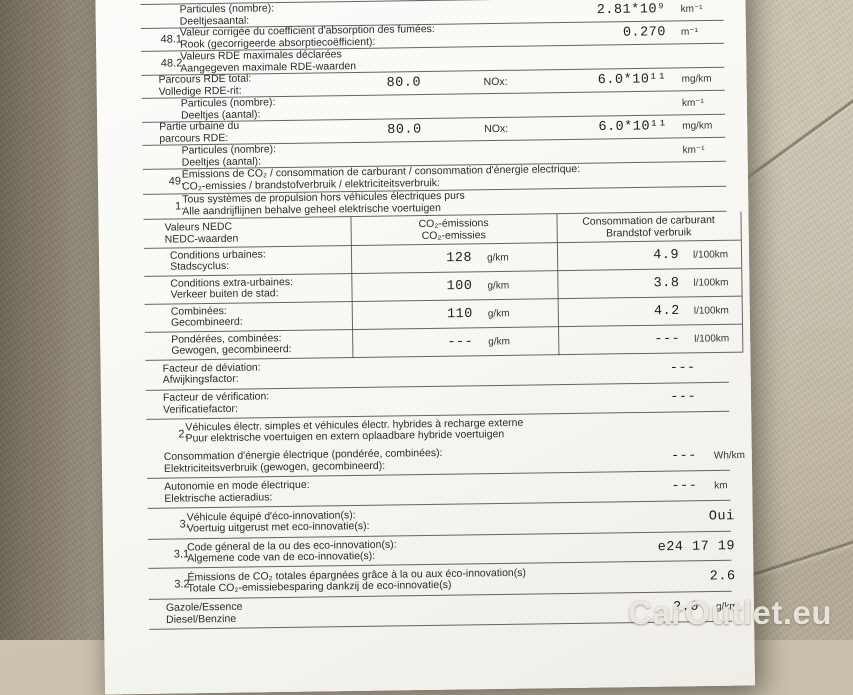 This screenshot has height=695, width=853. Describe the element at coordinates (224, 294) in the screenshot. I see `row-label-nl: Verkeer buiten de stad:` at that location.